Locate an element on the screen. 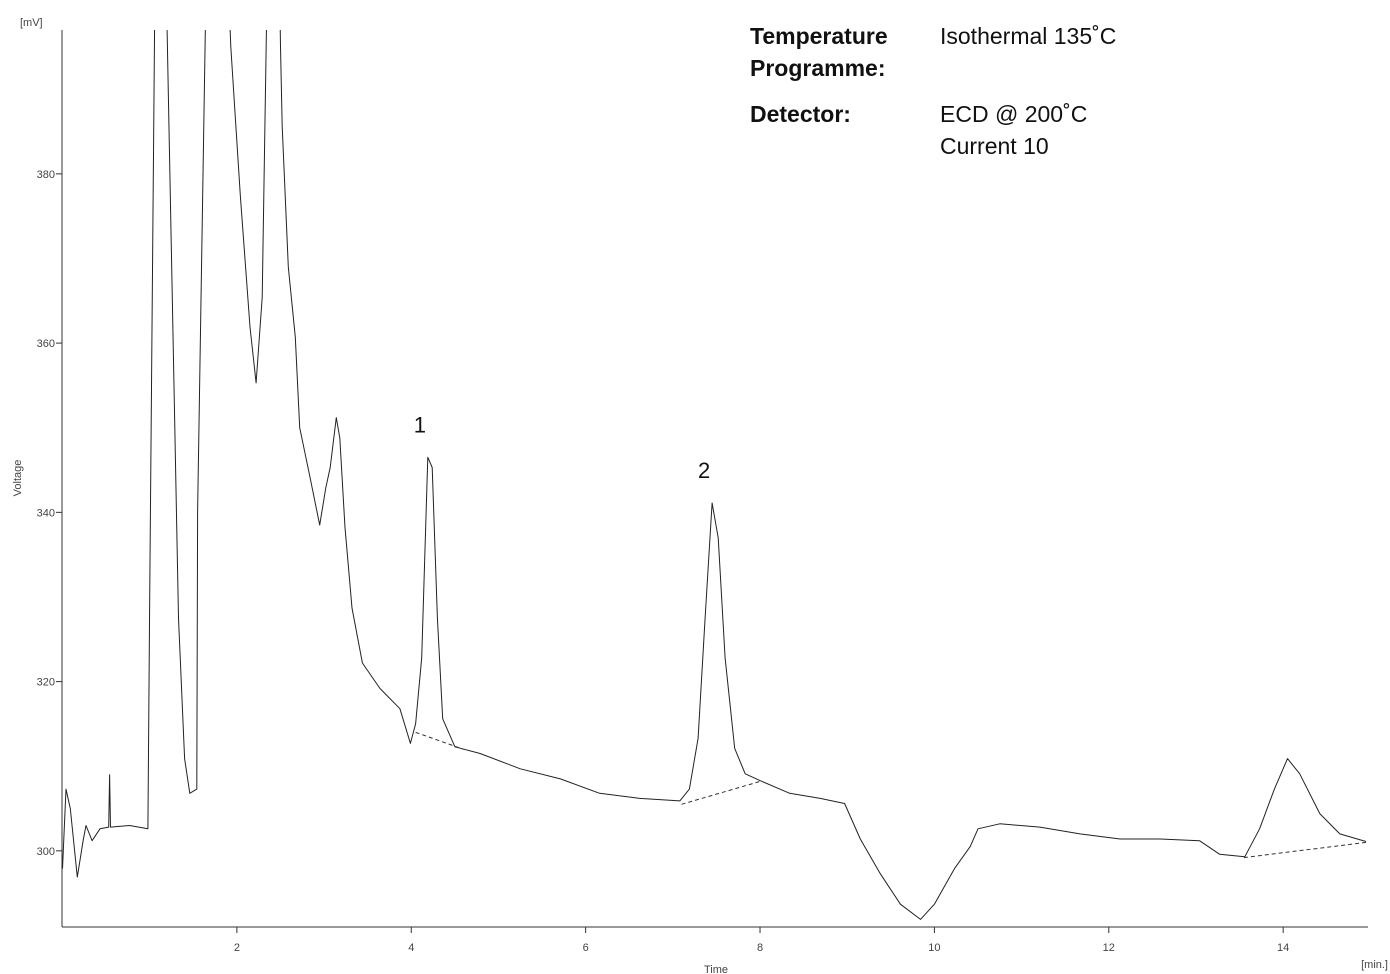 This screenshot has width=1390, height=974. y-tick-label: 340 is located at coordinates (46, 513).